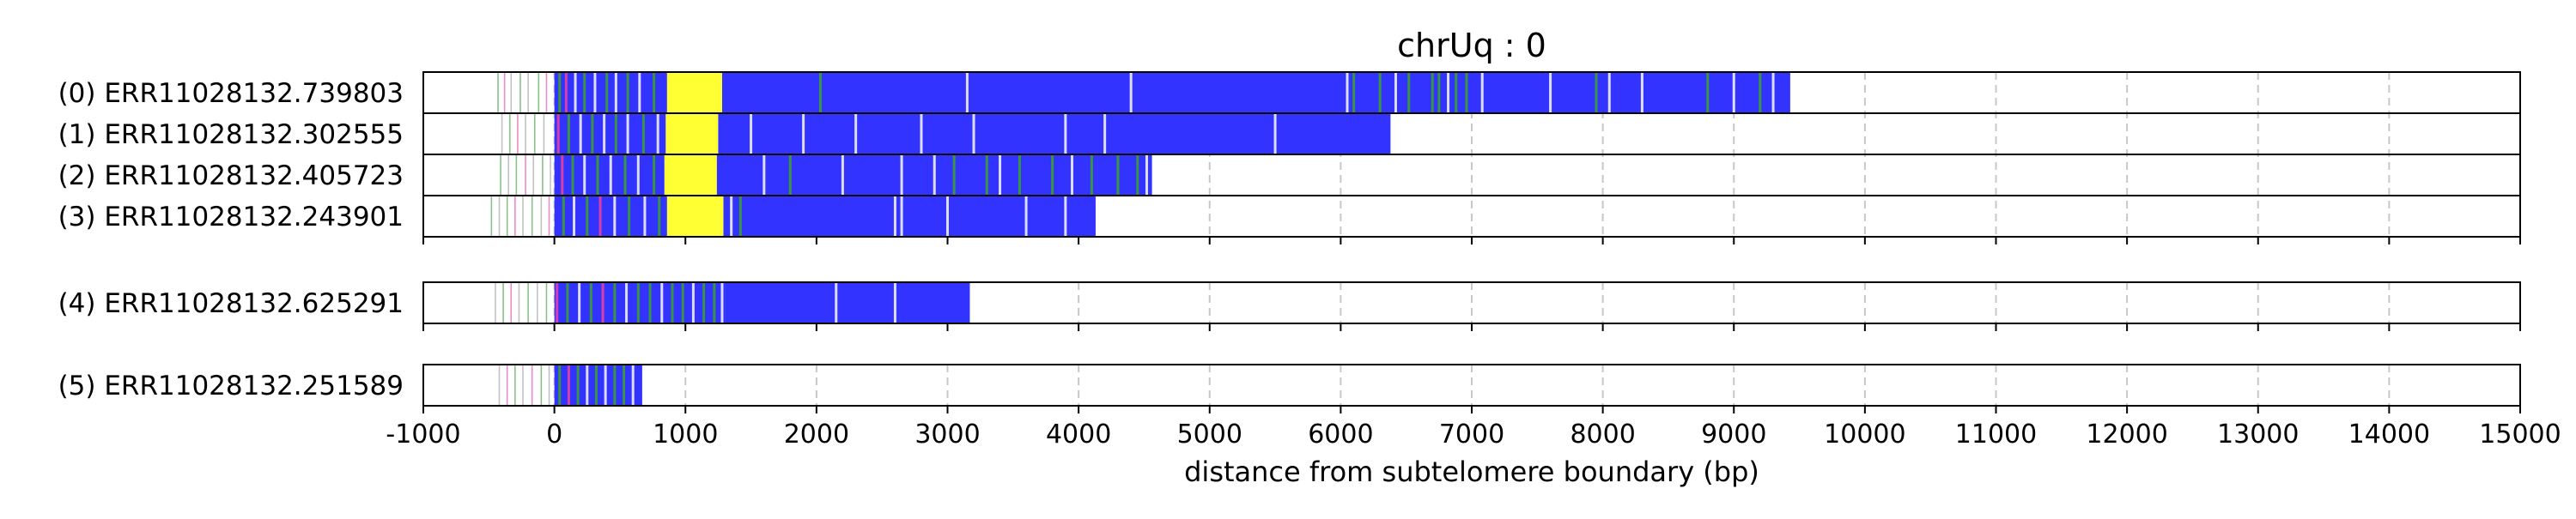 The width and height of the screenshot is (2576, 519). Describe the element at coordinates (231, 175) in the screenshot. I see `read-label: (2) ERR11028132.405723` at that location.